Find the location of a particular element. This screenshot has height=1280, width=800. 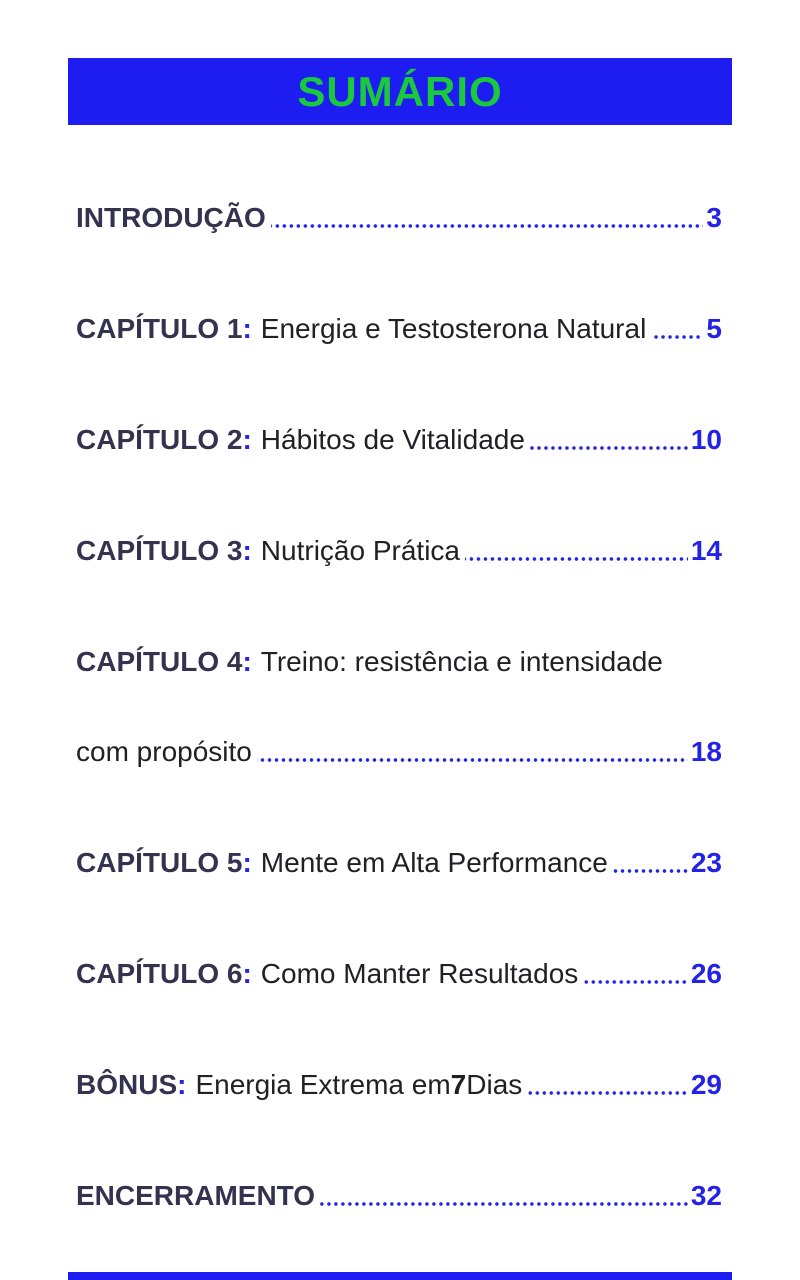

toc-entry-label: CAPÍTULO 3 is located at coordinates (159, 550).